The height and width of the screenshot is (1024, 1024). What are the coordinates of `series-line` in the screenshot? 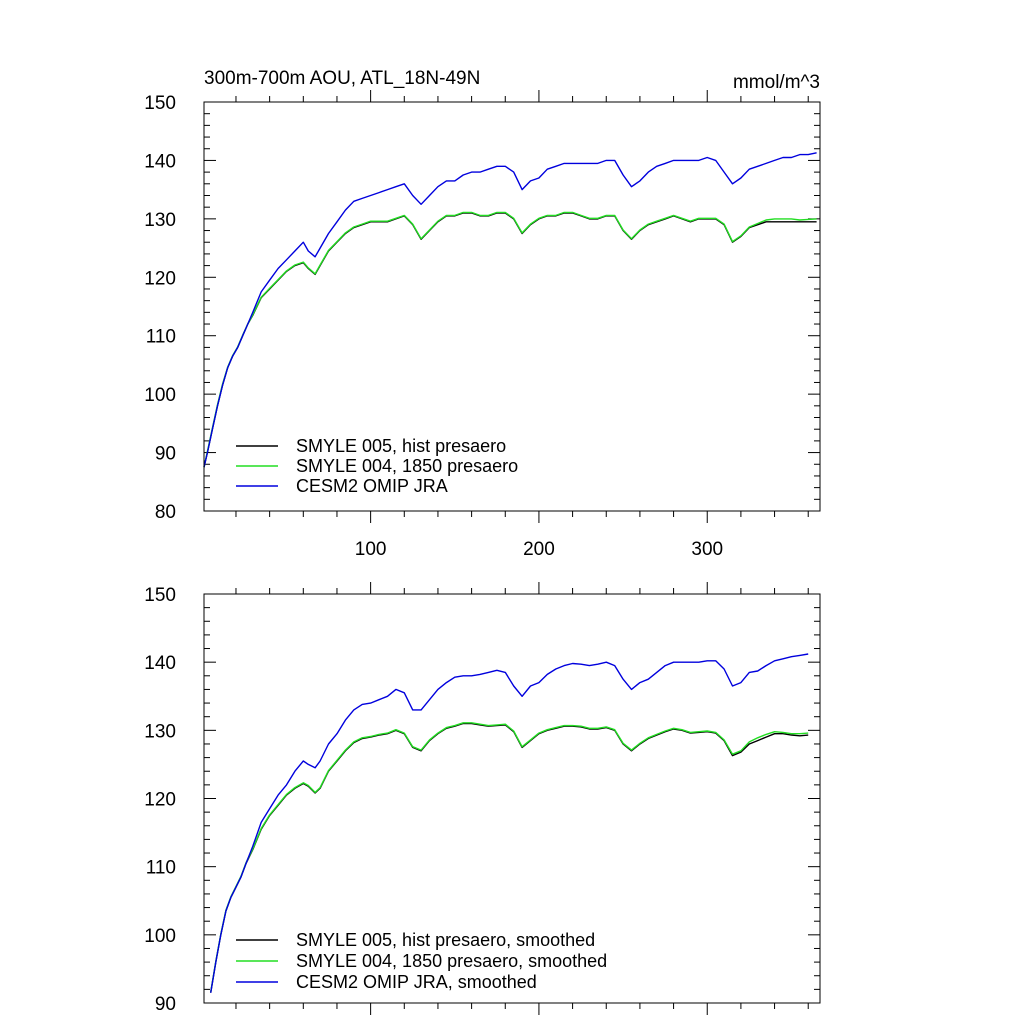 It's located at (510, 340).